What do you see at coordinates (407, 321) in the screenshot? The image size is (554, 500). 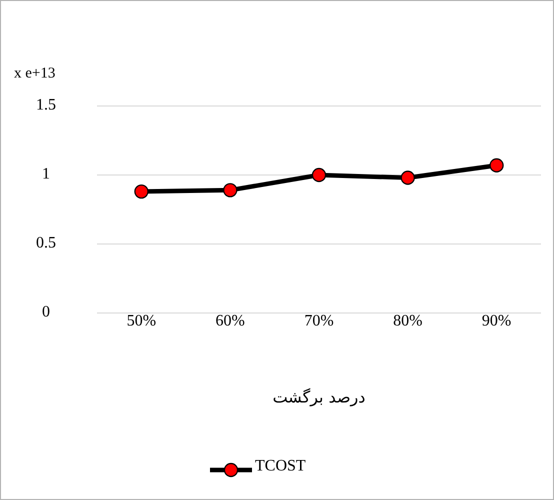 I see `x-tick-label: 80%` at bounding box center [407, 321].